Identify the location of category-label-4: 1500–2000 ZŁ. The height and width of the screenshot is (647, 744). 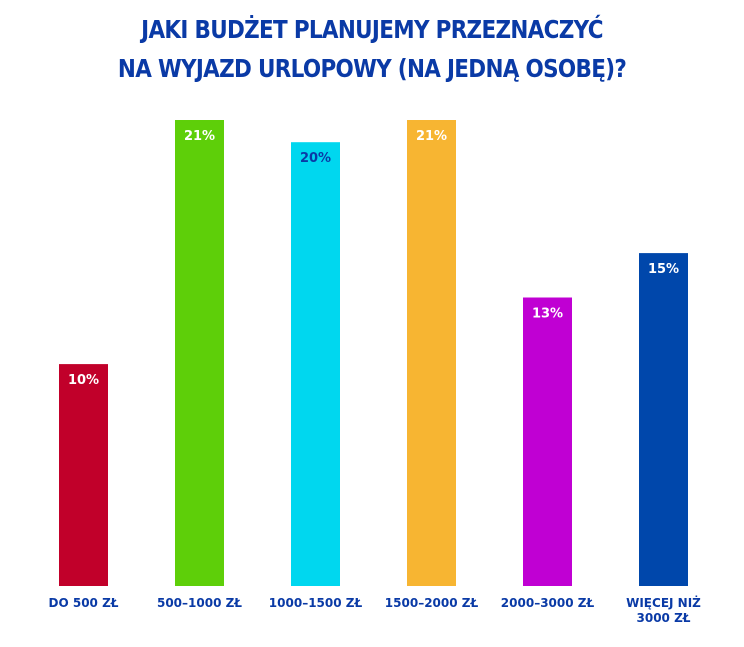
(432, 603).